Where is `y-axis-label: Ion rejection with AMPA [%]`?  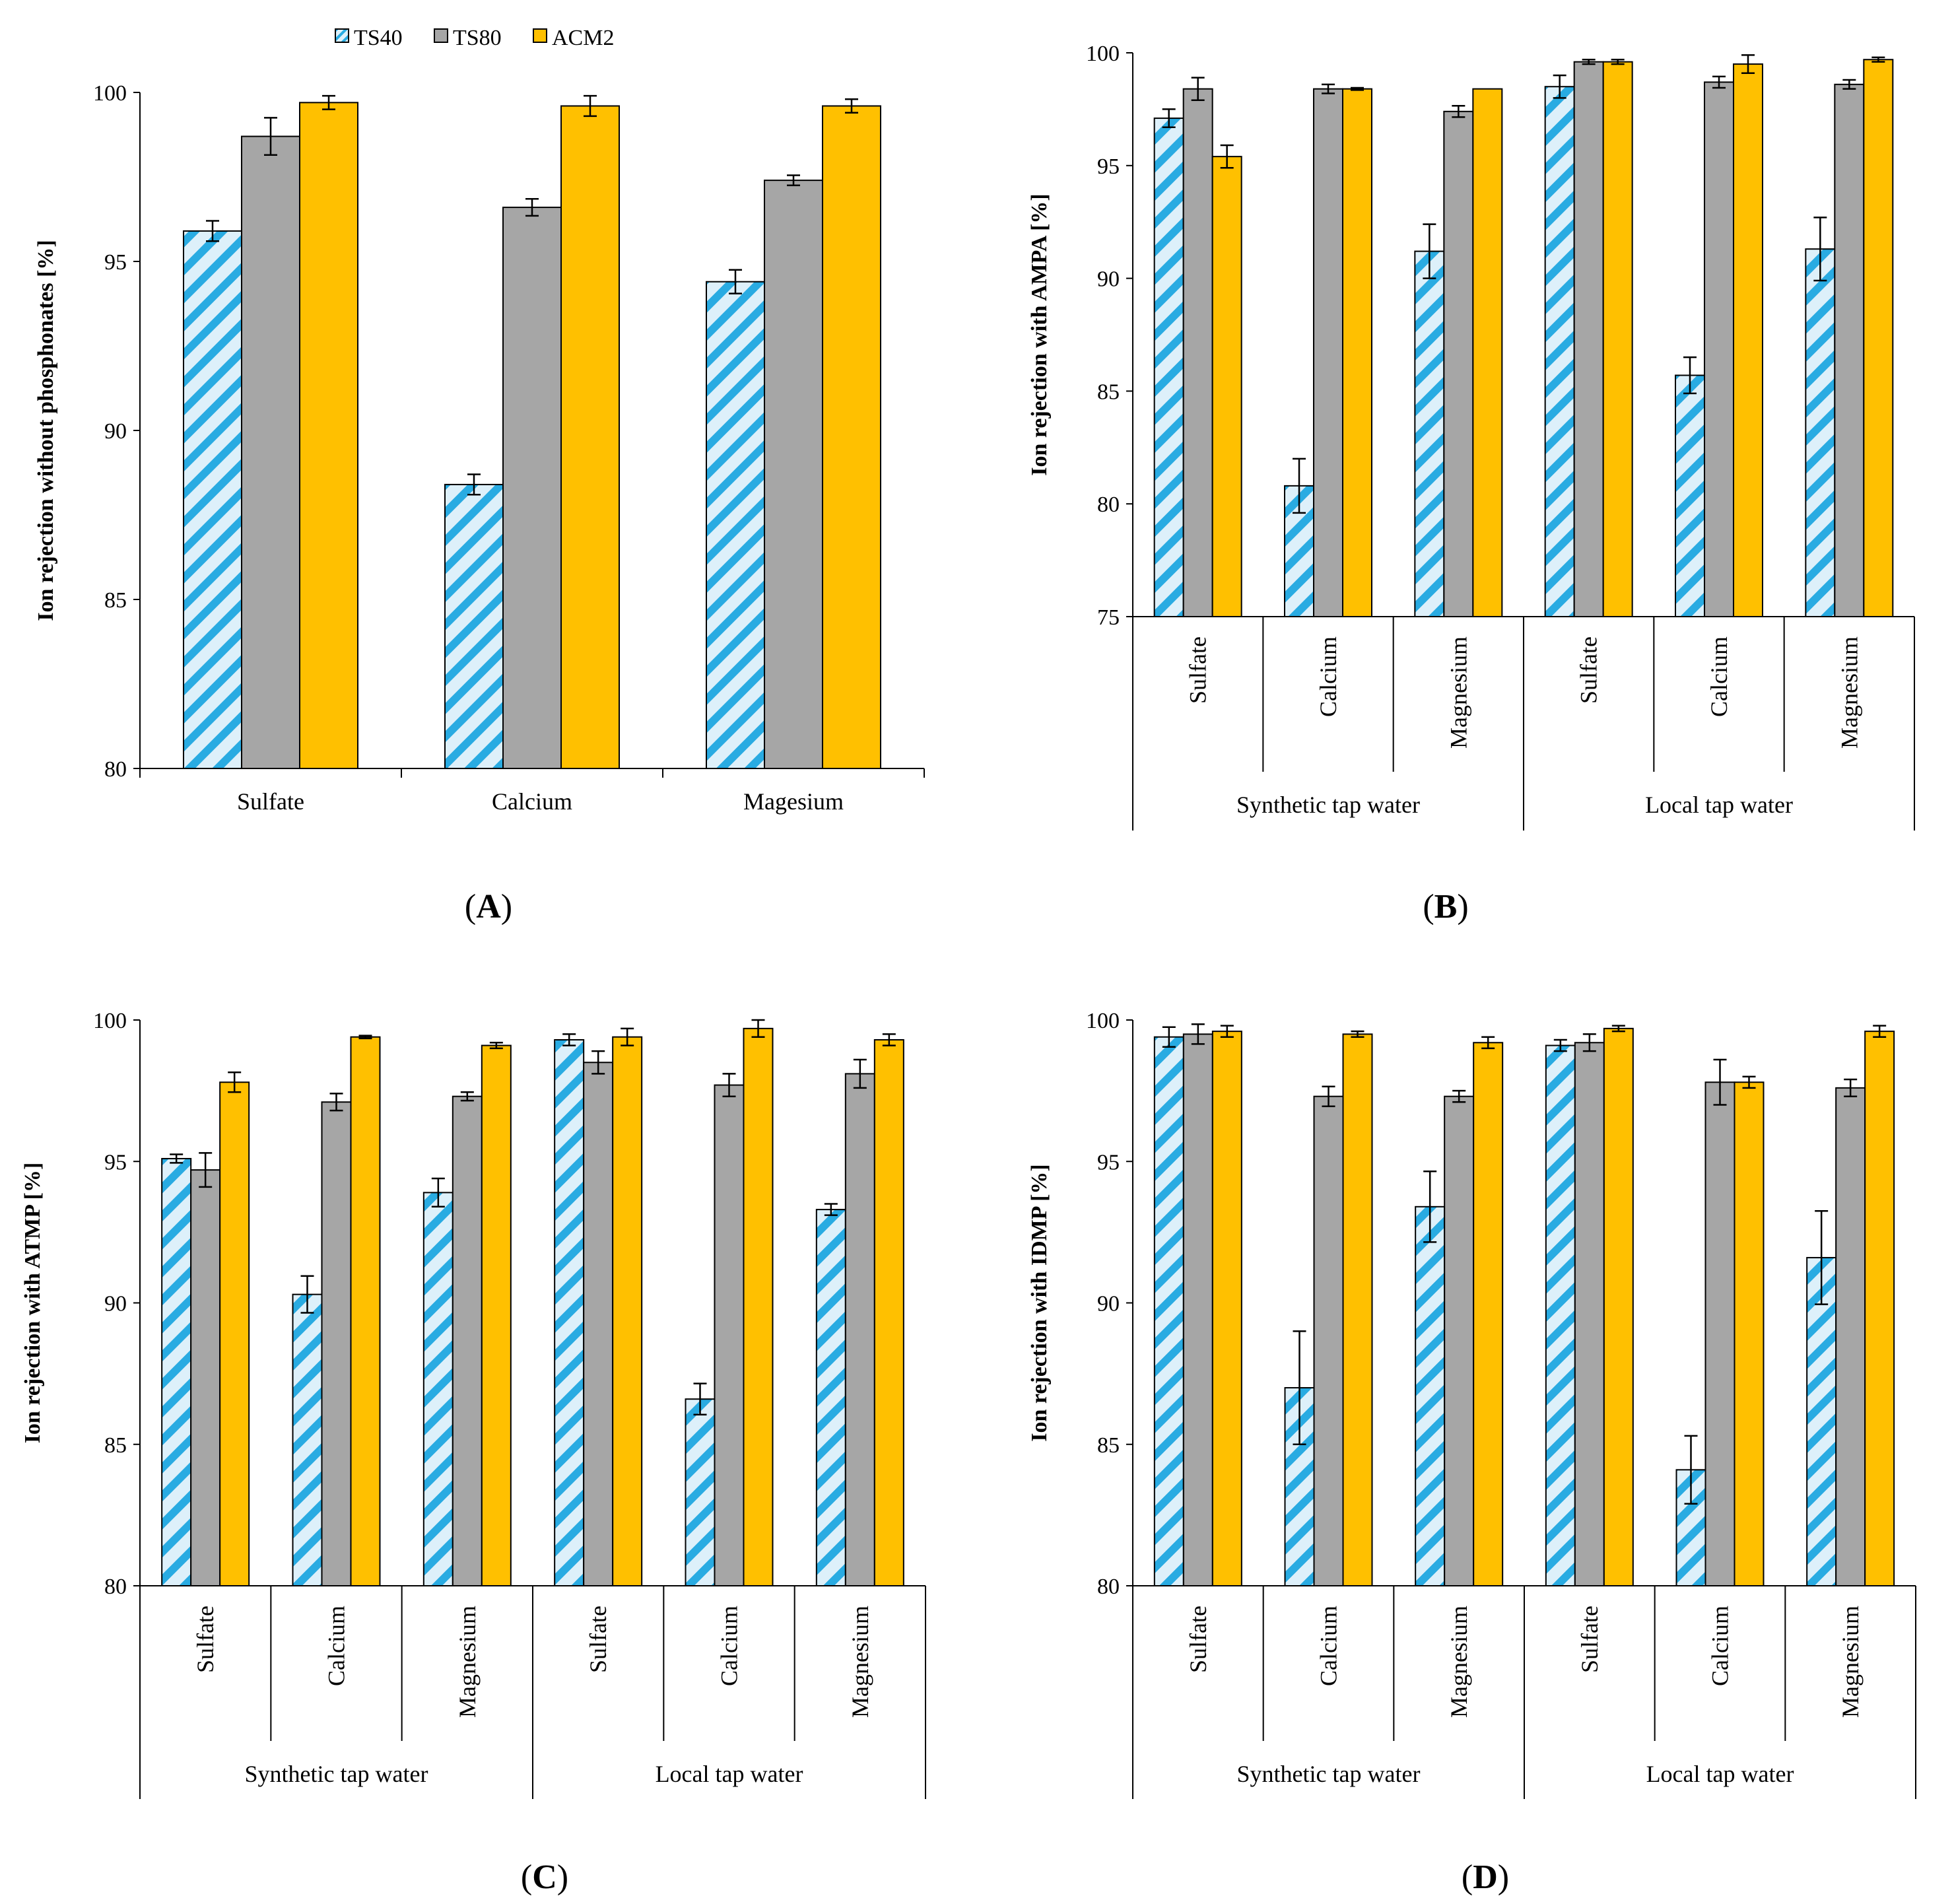
y-axis-label: Ion rejection with AMPA [%] is located at coordinates (1039, 334).